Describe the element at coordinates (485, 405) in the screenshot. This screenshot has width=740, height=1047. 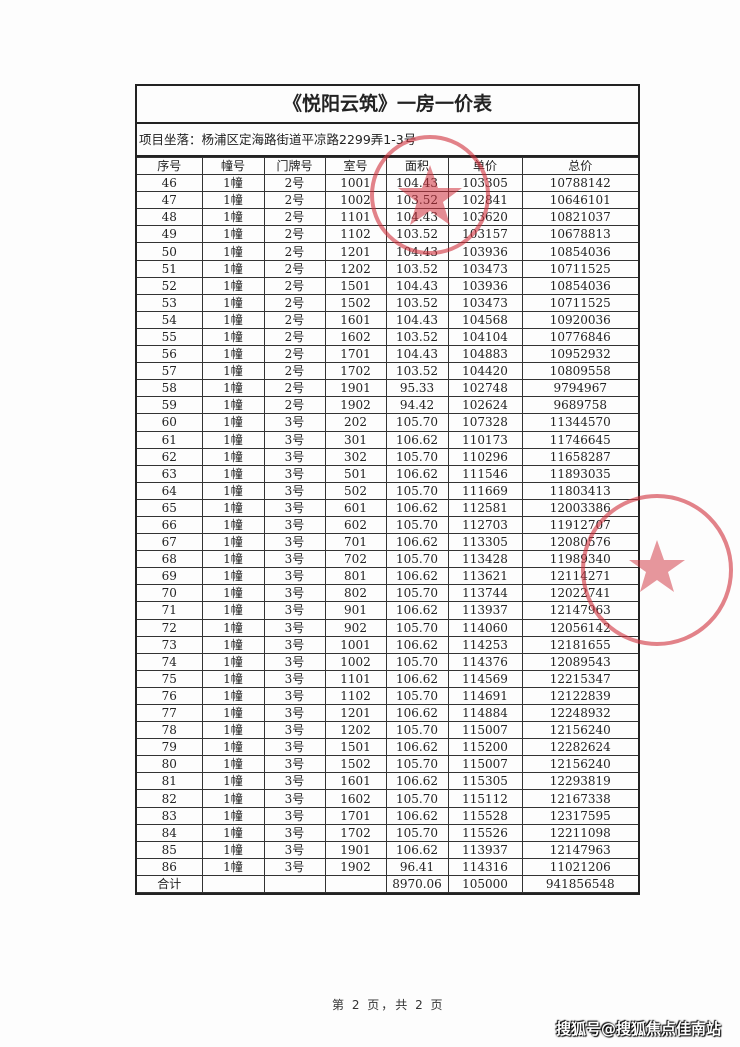
I see `table-cell: 102624` at that location.